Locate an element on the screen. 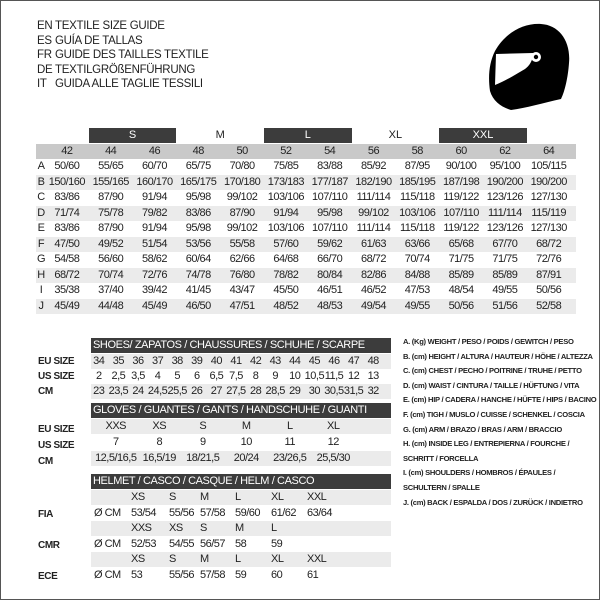  size-number: 60 is located at coordinates (461, 151).